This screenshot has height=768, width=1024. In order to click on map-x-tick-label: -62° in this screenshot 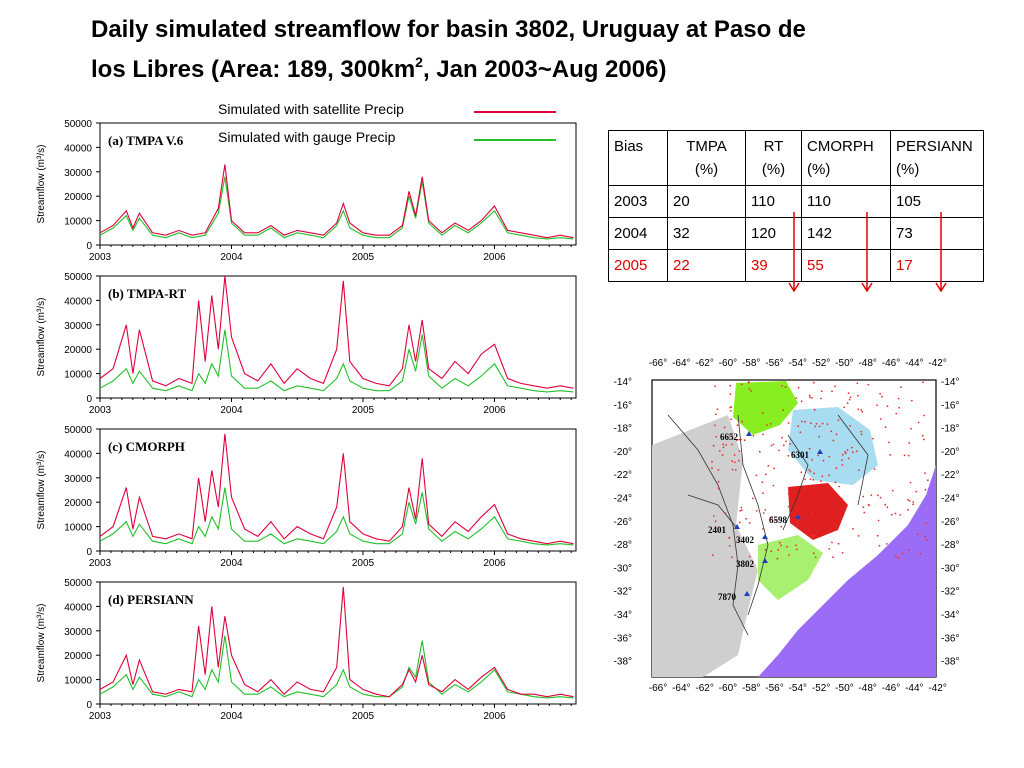, I will do `click(704, 688)`.